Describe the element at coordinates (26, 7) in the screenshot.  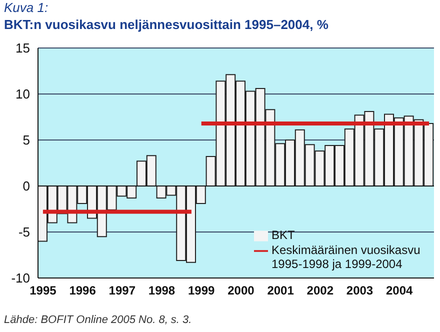
I see `chart-subtitle: Kuva 1:` at that location.